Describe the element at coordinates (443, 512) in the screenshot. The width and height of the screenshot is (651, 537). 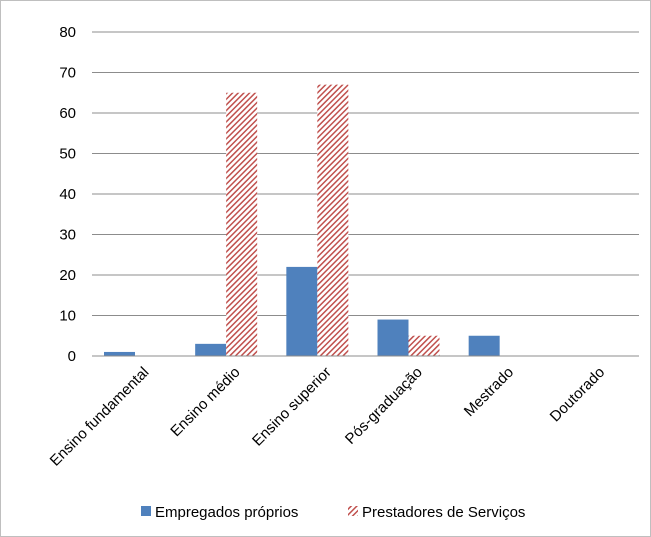
I see `legend-label: Prestadores de Serviços` at that location.